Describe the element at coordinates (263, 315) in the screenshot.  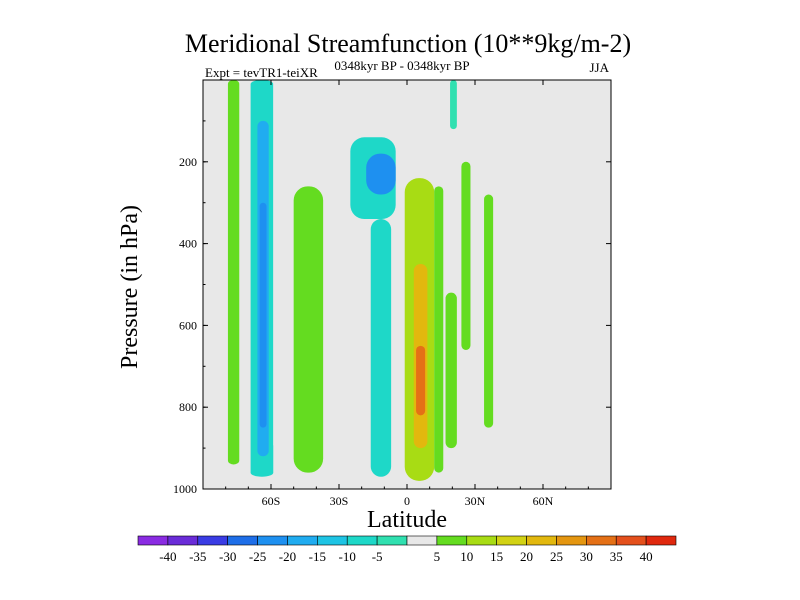
I see `contour-region-sh-high-lat-core-deep` at that location.